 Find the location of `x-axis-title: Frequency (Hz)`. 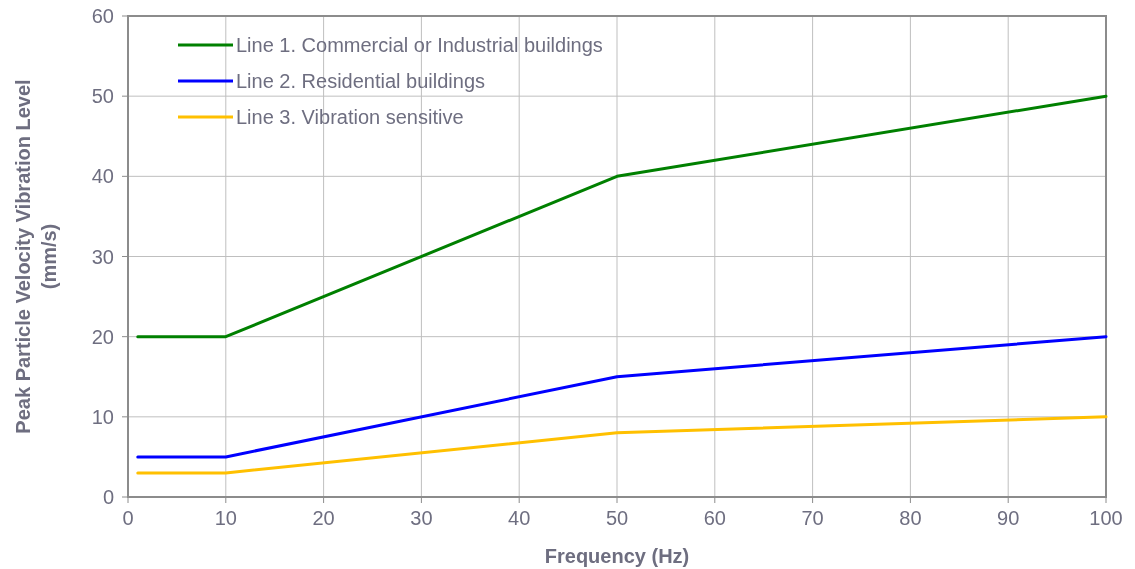

x-axis-title: Frequency (Hz) is located at coordinates (617, 556).